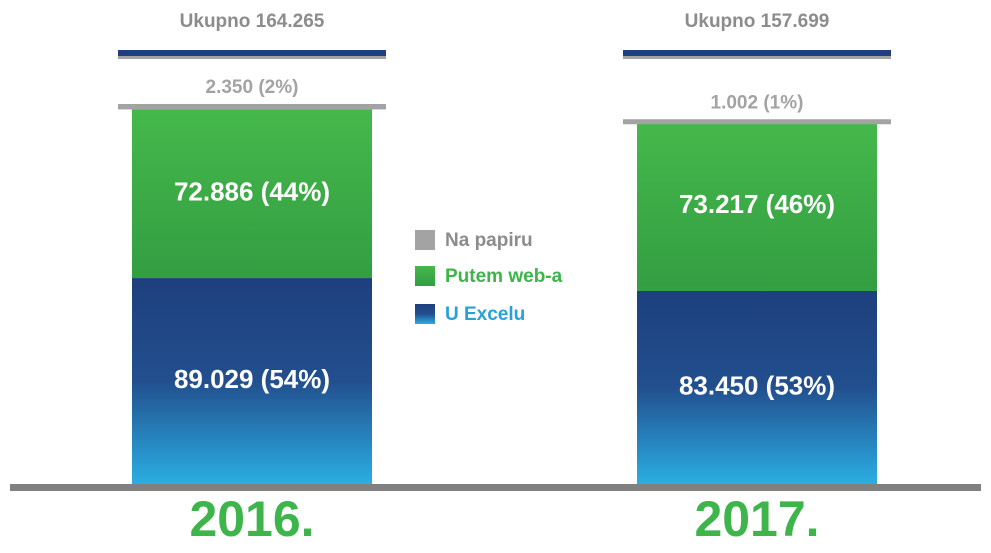  Describe the element at coordinates (252, 21) in the screenshot. I see `total-label: Ukupno 164.265` at that location.